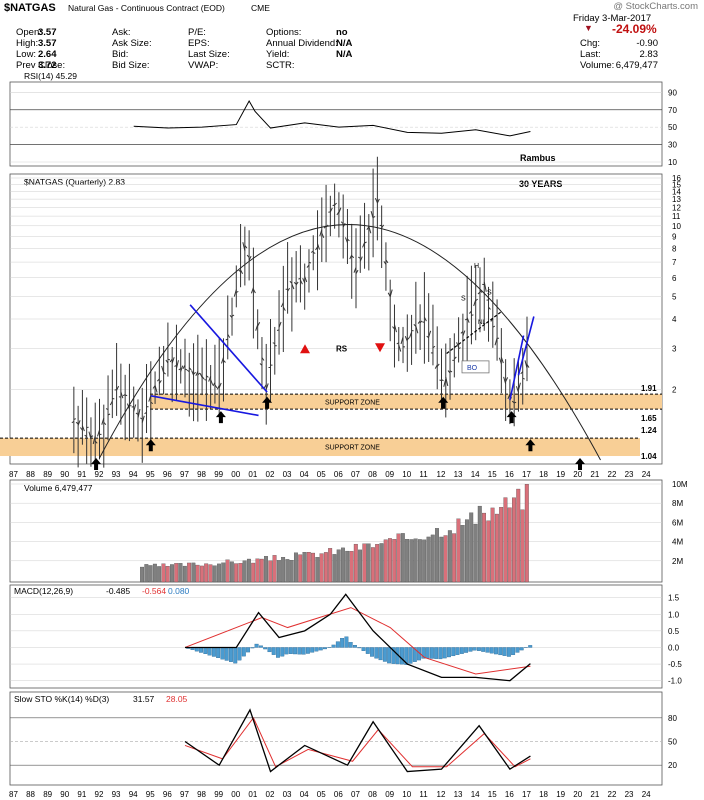 The height and width of the screenshot is (800, 704). What do you see at coordinates (332, 118) in the screenshot?
I see `rsi-line` at bounding box center [332, 118].